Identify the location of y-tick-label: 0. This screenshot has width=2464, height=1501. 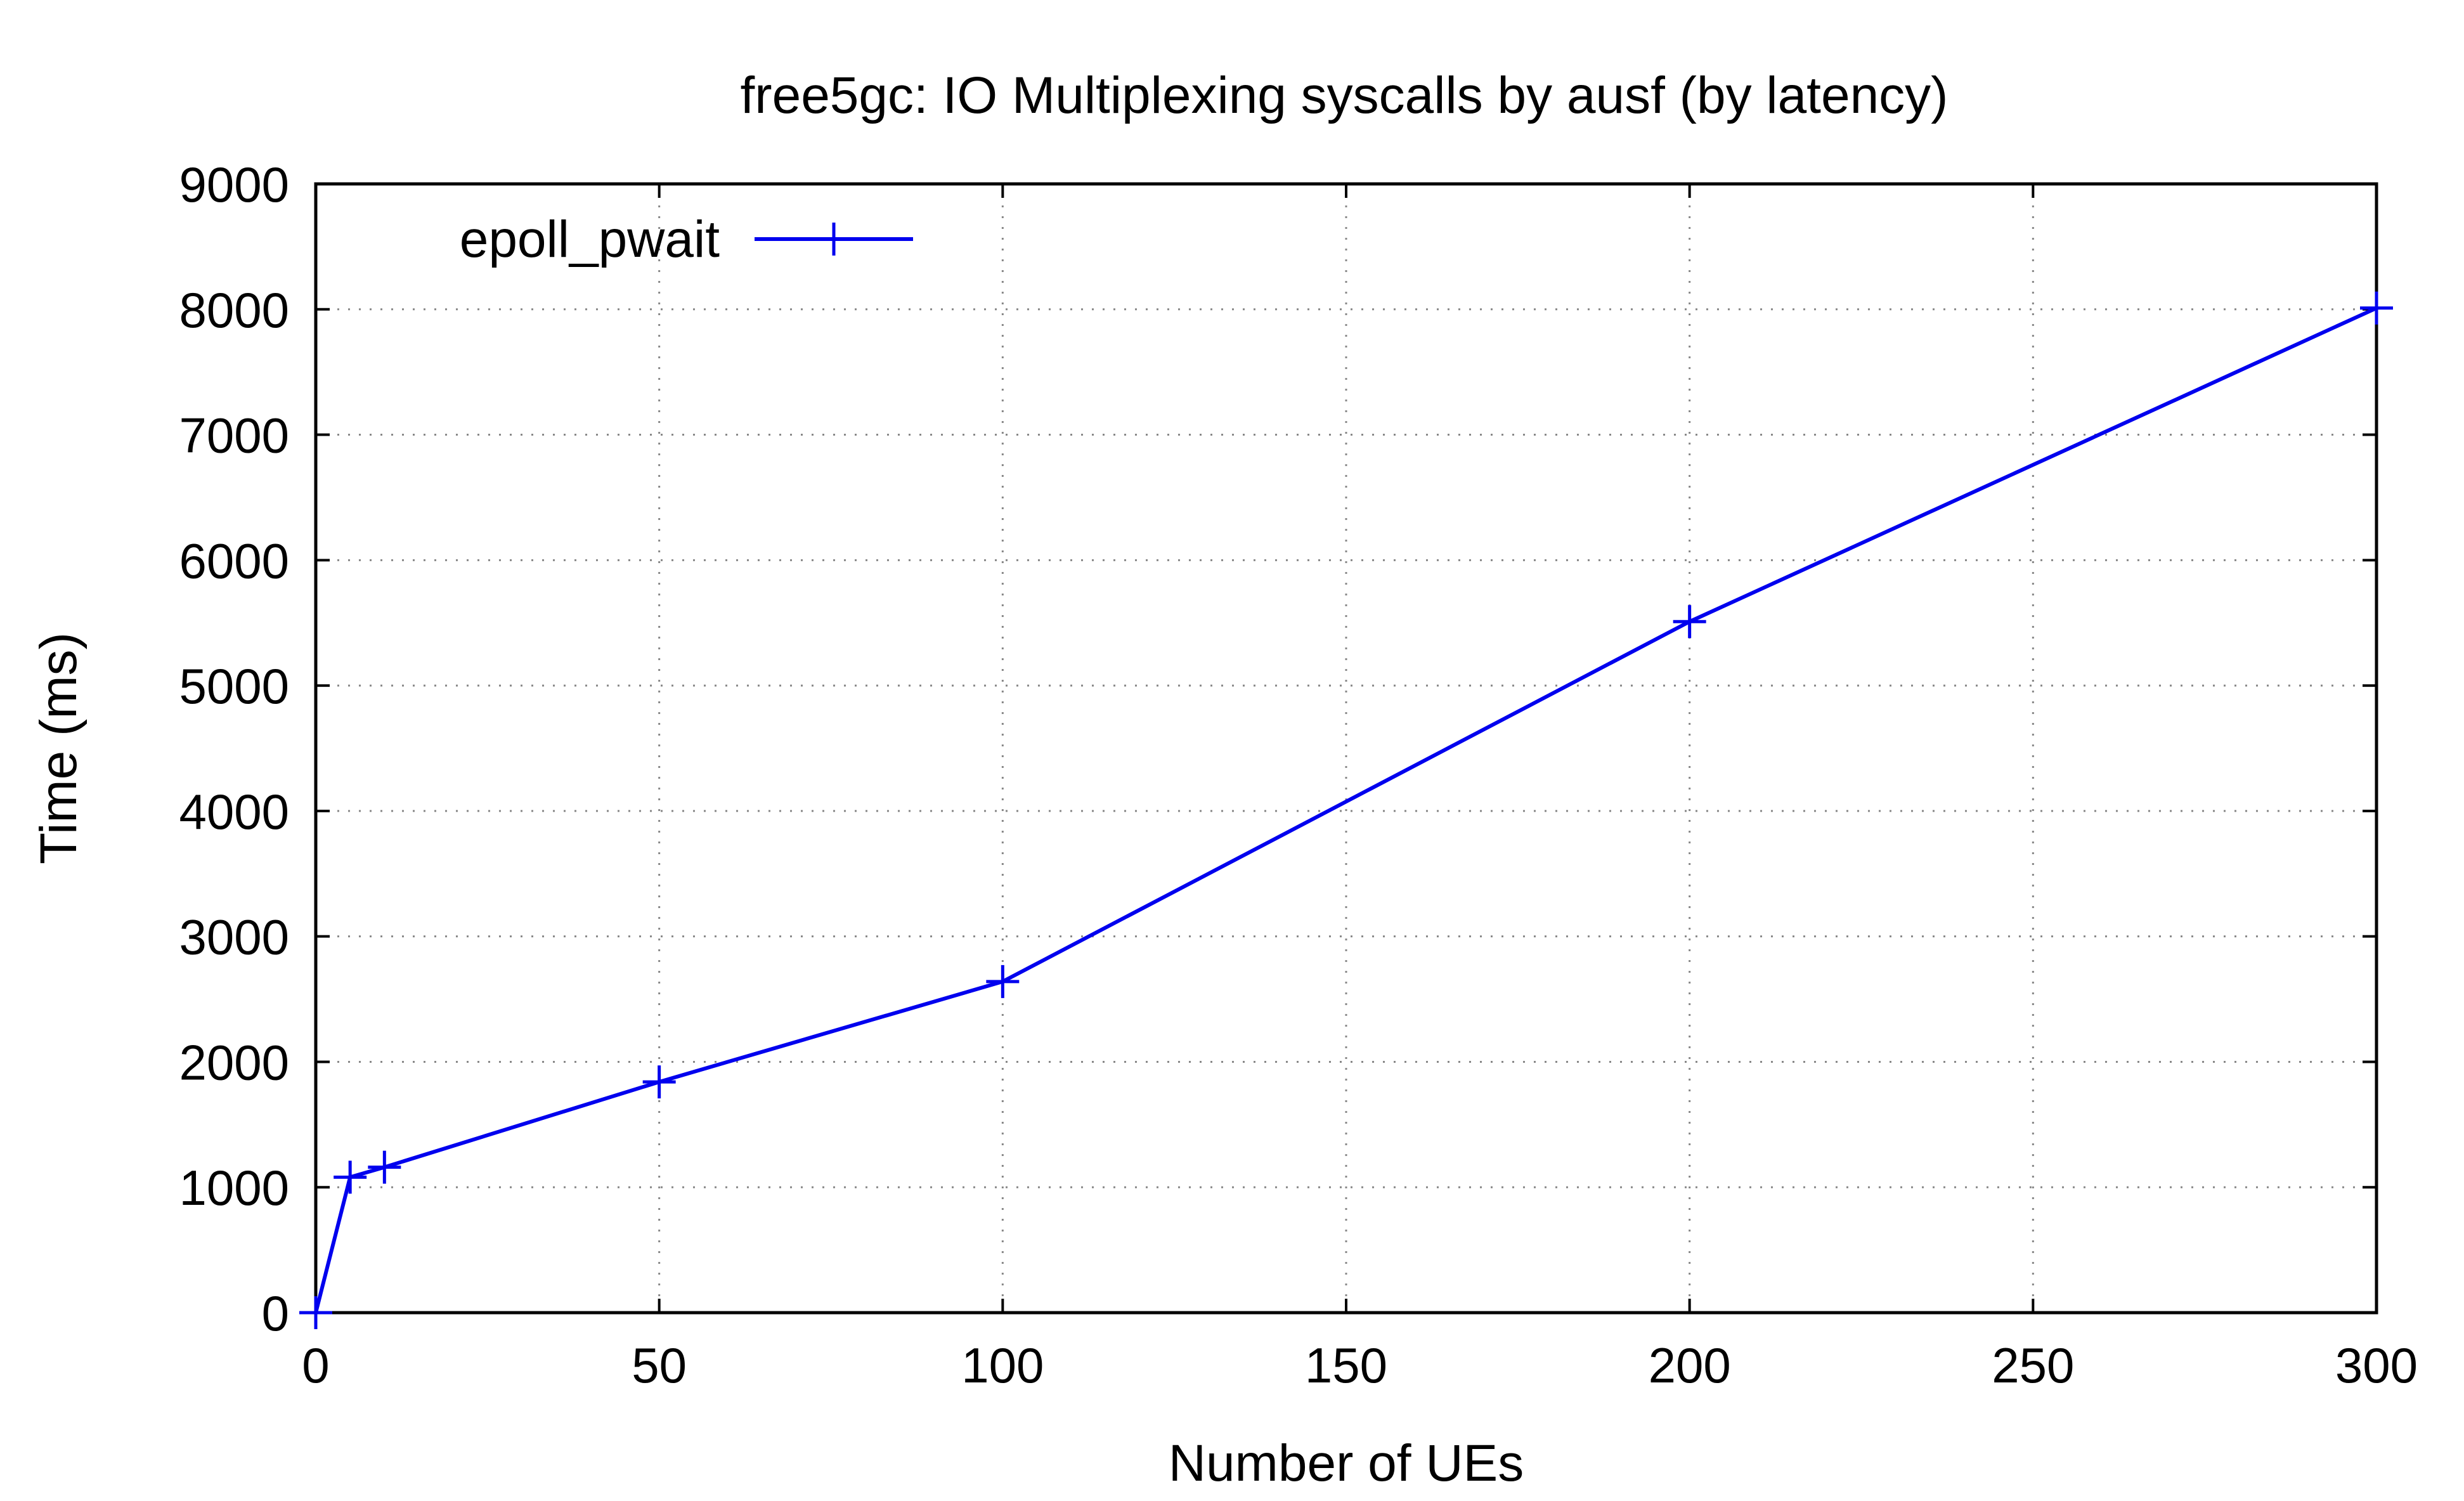
(275, 1313).